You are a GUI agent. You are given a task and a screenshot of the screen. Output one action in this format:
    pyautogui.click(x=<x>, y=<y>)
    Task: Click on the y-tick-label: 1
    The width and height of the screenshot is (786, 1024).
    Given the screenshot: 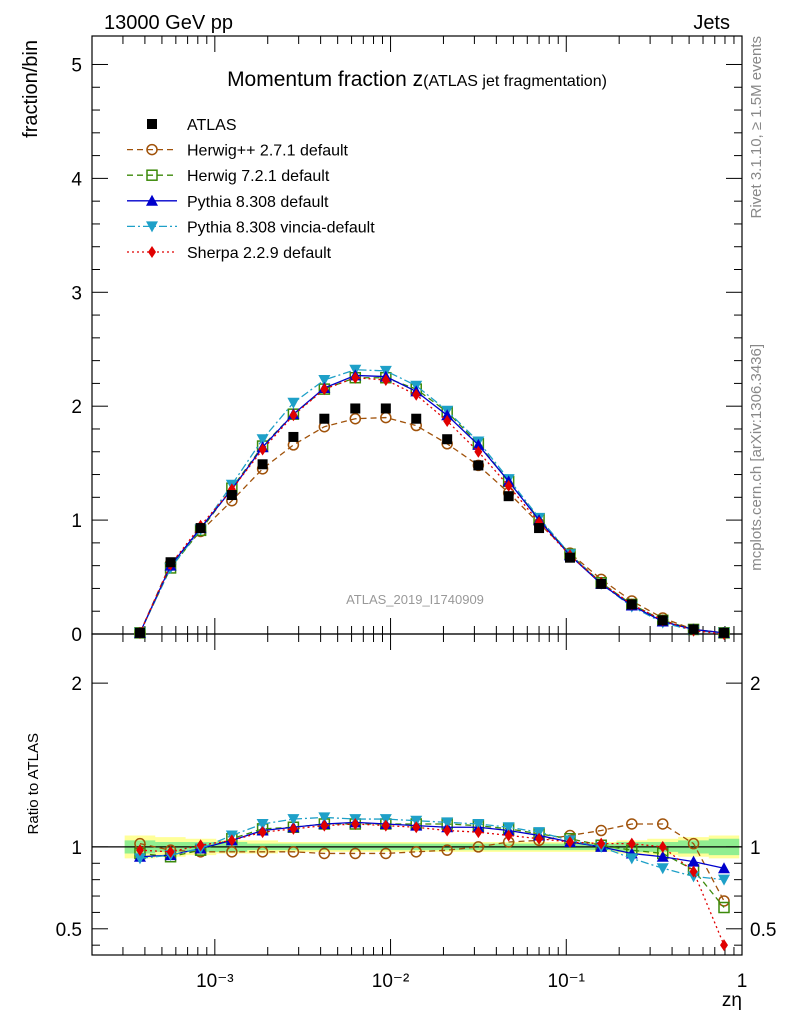 What is the action you would take?
    pyautogui.click(x=76, y=521)
    